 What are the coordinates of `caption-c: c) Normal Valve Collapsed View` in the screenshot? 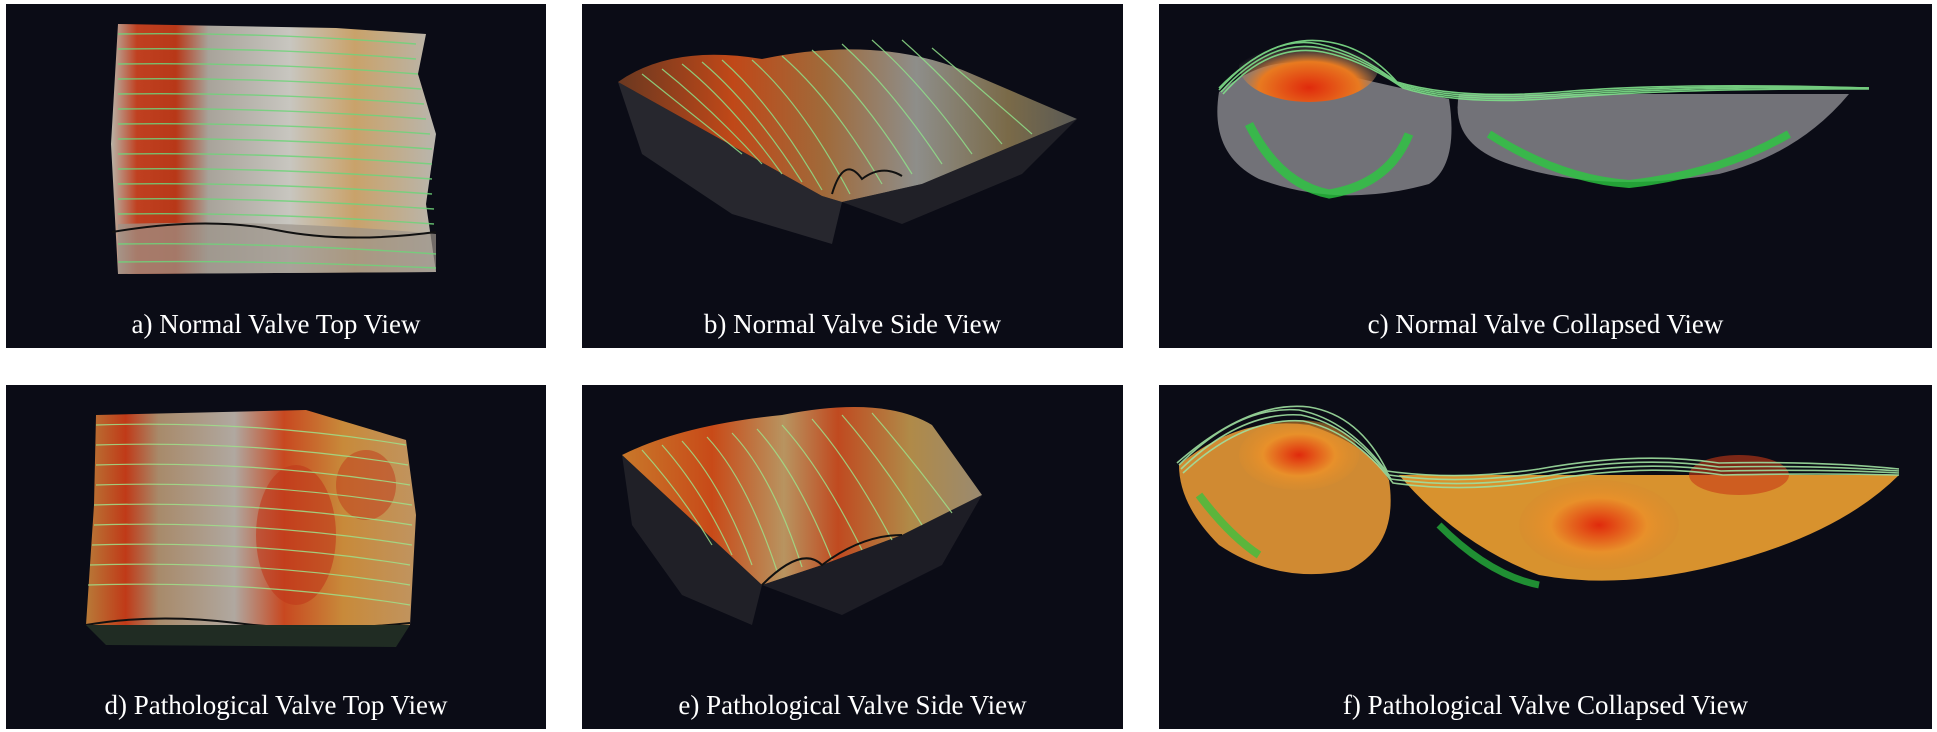 It's located at (1545, 324).